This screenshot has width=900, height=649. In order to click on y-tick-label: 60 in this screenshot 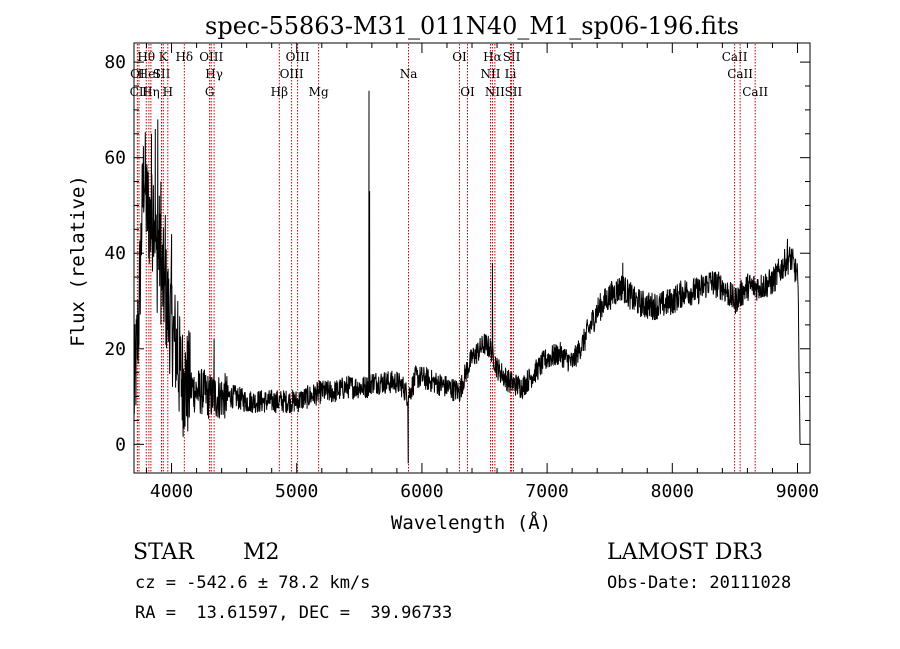, I will do `click(115, 158)`.